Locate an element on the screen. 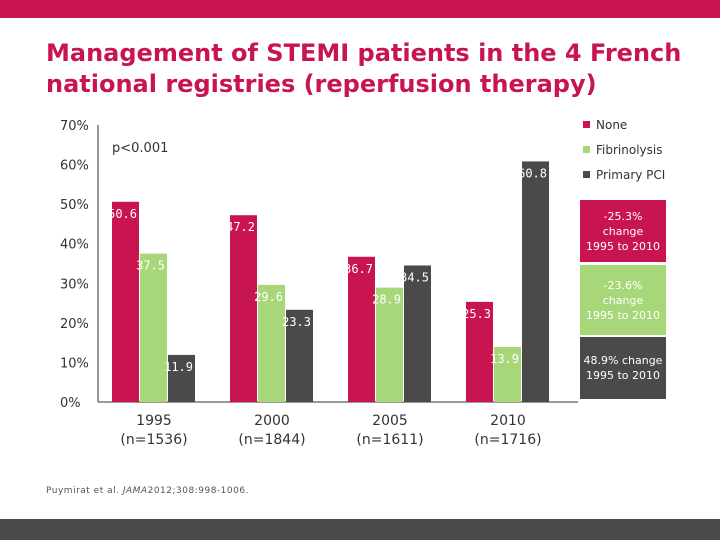 Image resolution: width=720 pixels, height=540 pixels. change-note: -25.3% change 1995 to 2010 is located at coordinates (623, 231).